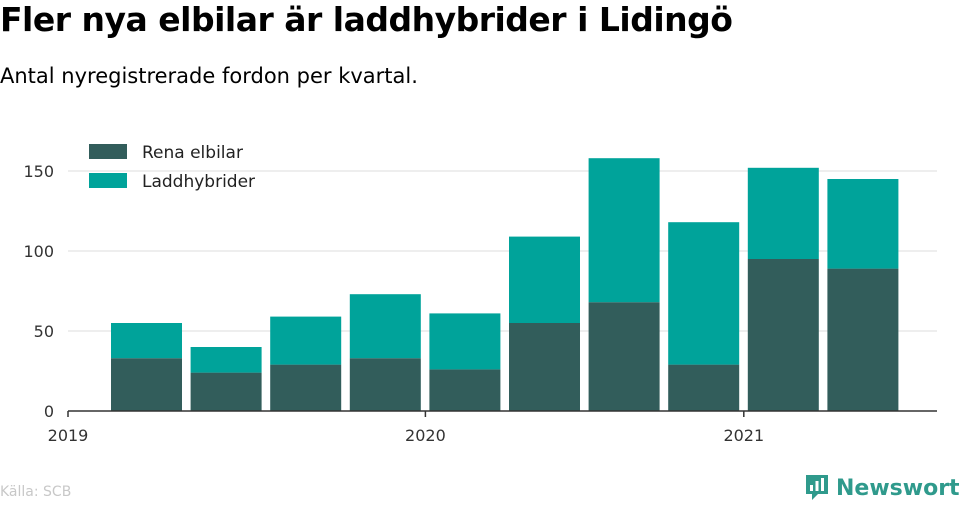  What do you see at coordinates (817, 487) in the screenshot?
I see `newsworthy-logo-icon` at bounding box center [817, 487].